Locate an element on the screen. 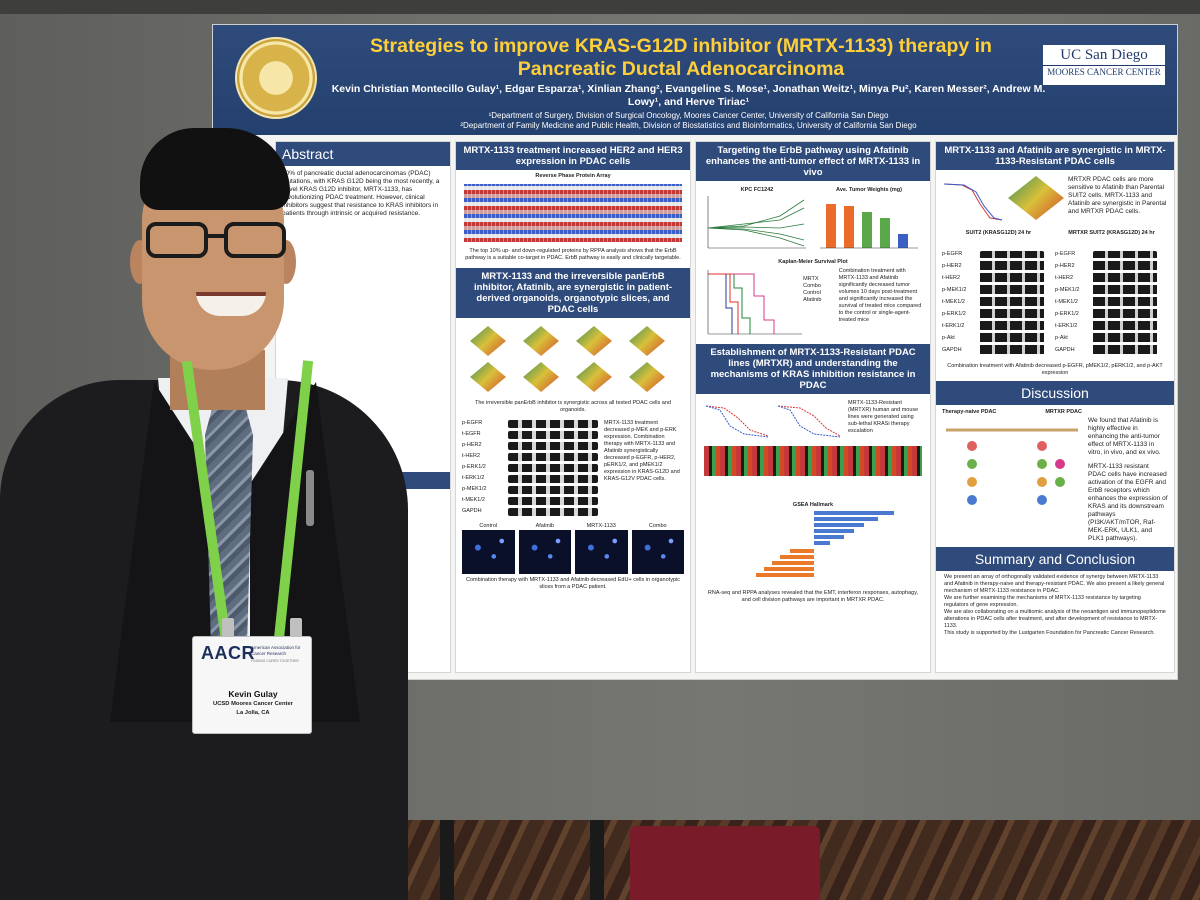 This screenshot has height=900, width=1200. badge-clip is located at coordinates (228, 629).